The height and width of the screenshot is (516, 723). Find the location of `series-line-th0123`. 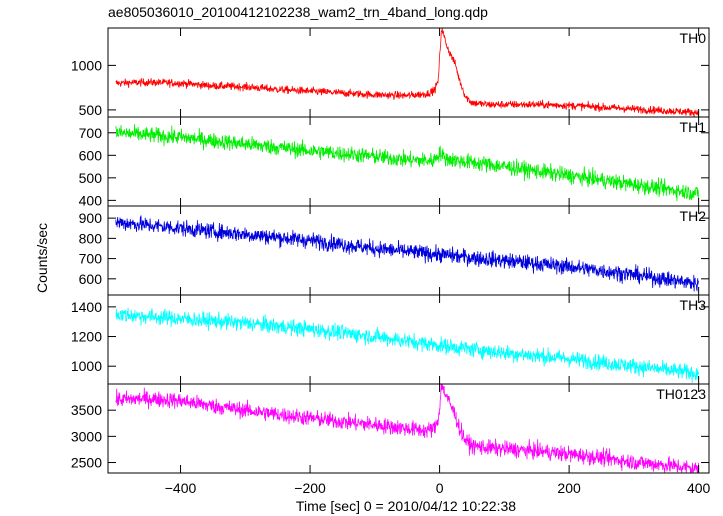

series-line-th0123 is located at coordinates (407, 428).